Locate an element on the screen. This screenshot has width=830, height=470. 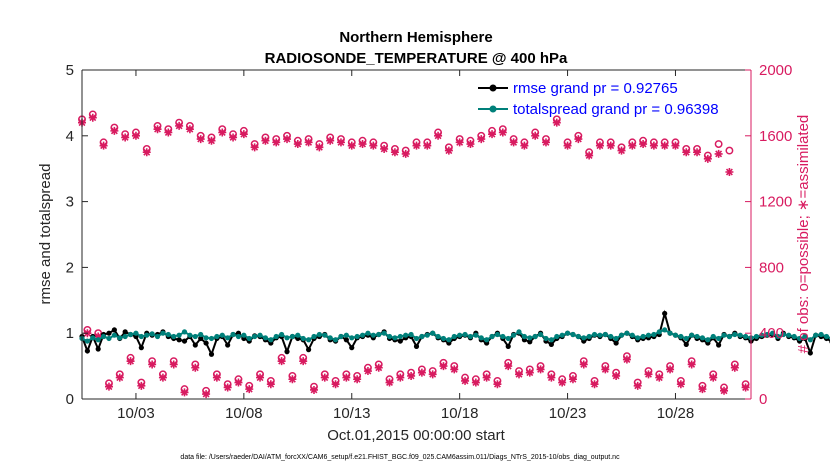
y-tick-label: 1 is located at coordinates (70, 333).